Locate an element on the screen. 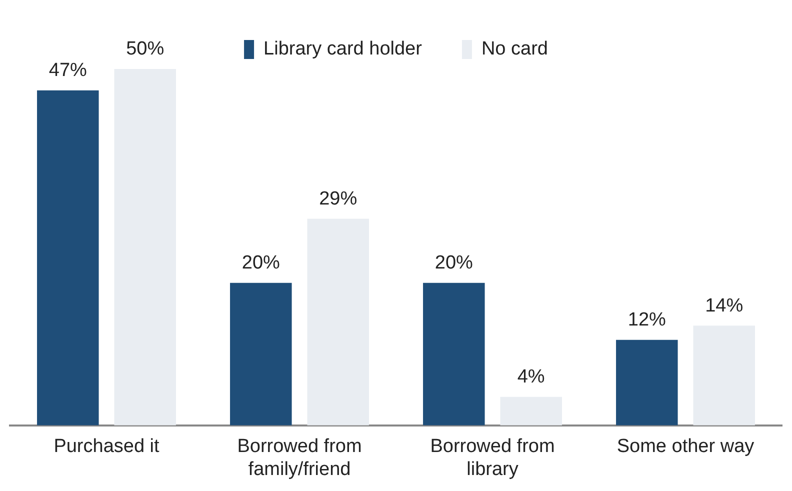  x-tick-label: Some other way is located at coordinates (685, 447).